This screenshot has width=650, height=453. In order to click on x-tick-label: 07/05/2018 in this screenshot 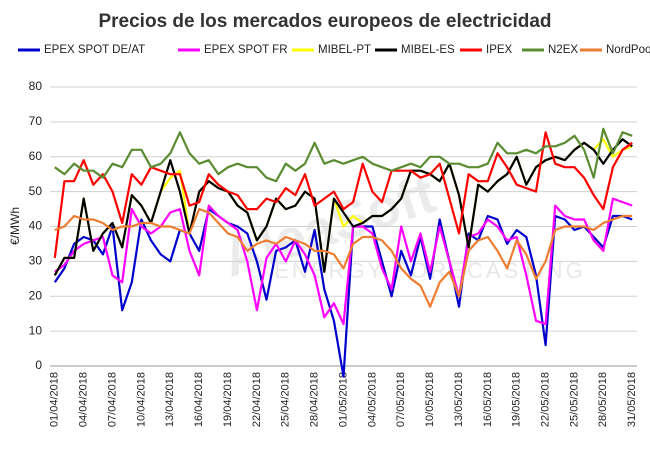, I will do `click(401, 399)`.